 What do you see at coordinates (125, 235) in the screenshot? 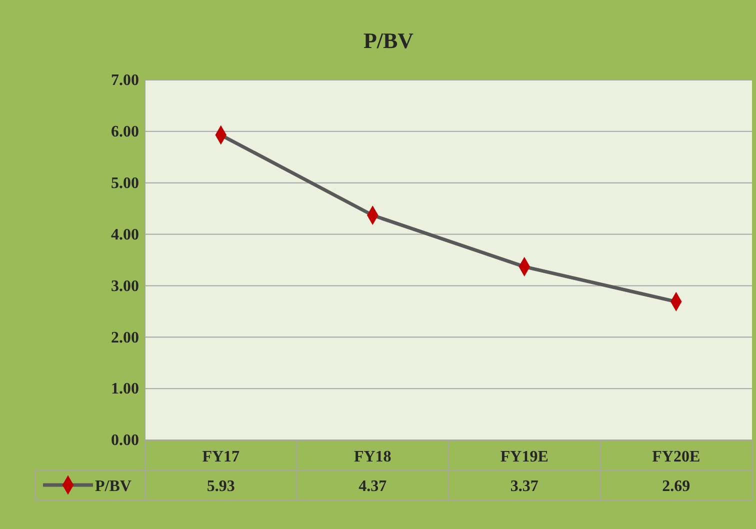
I see `y-tick-label: 4.00` at bounding box center [125, 235].